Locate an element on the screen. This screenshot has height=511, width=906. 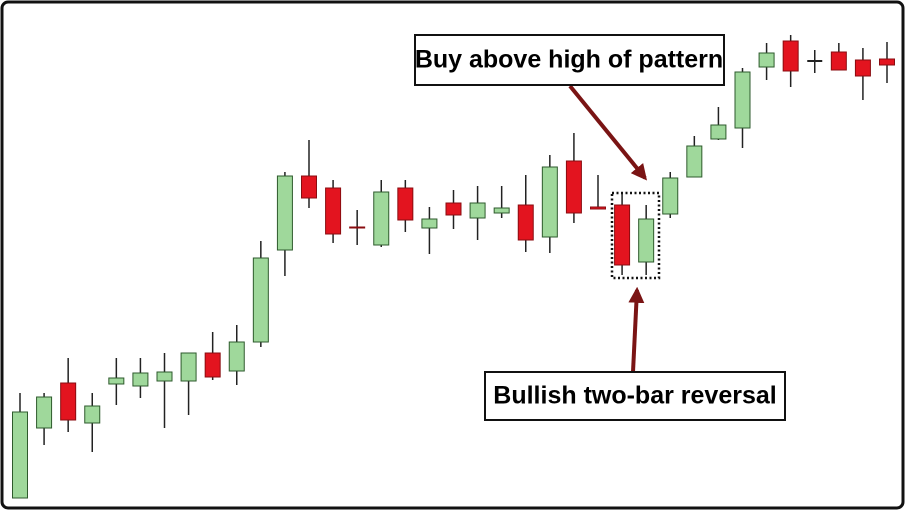
annotation: Bullish two-bar reversal is located at coordinates (634, 396).